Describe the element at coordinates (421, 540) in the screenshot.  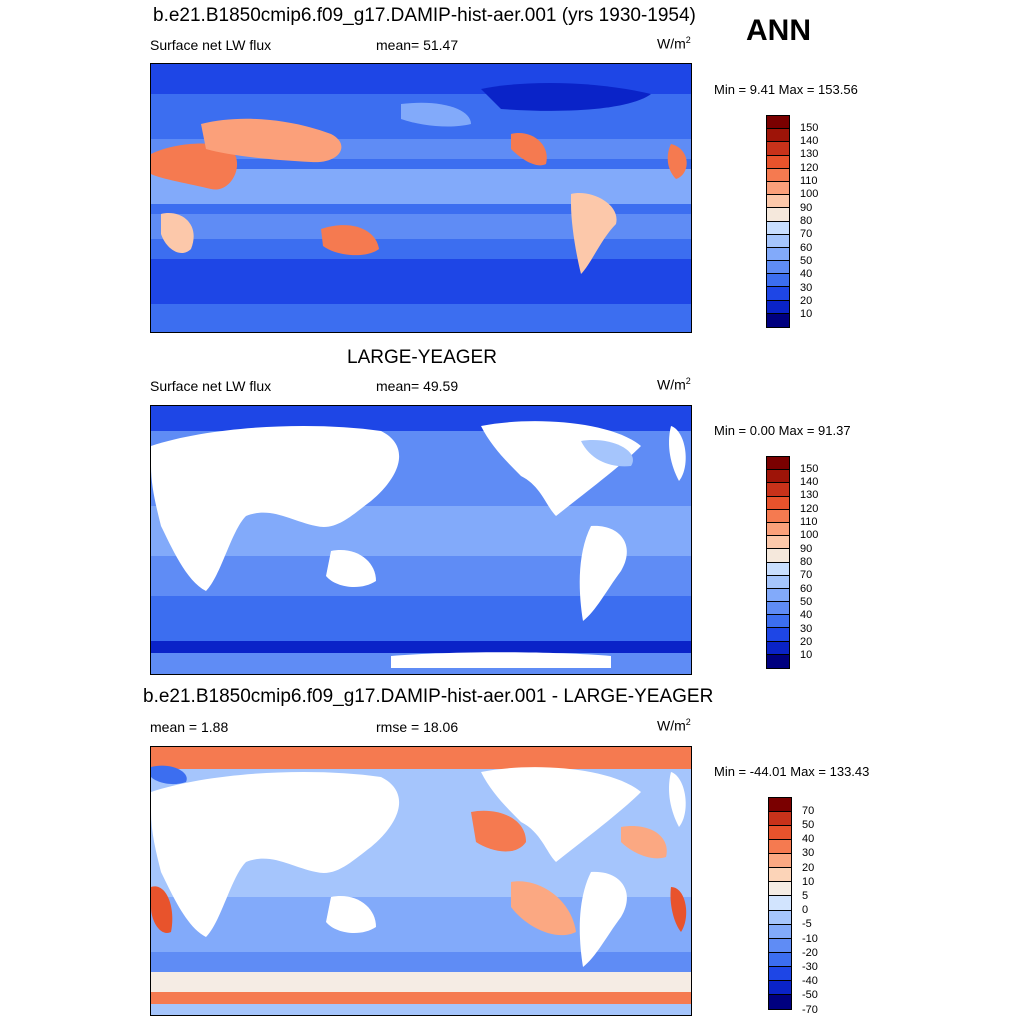
I see `panel-2-map` at that location.